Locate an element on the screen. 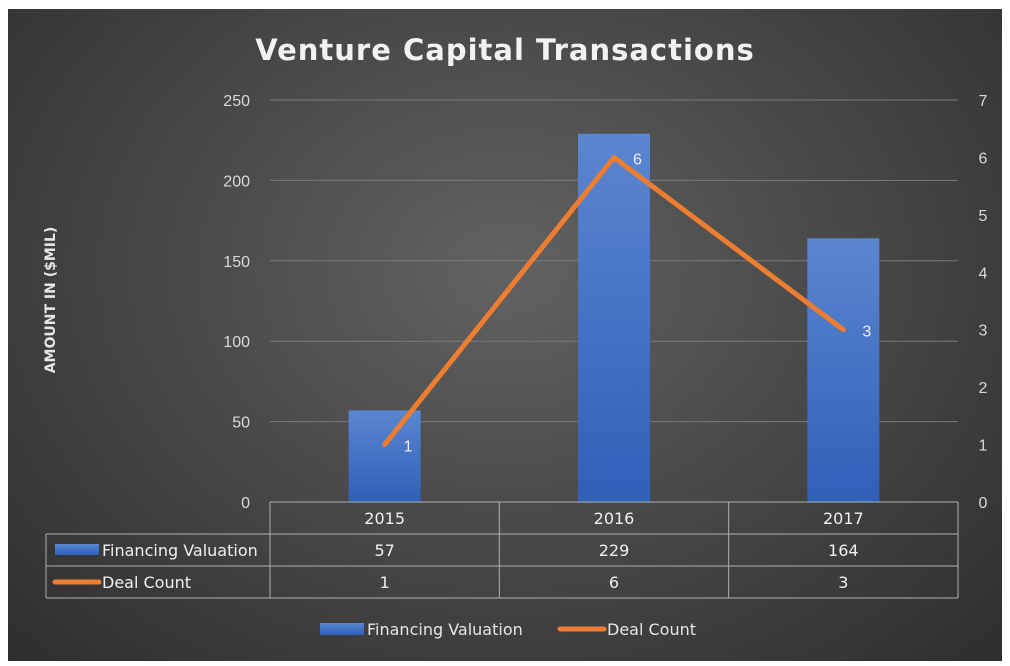 The image size is (1010, 666). table-cell: 1 is located at coordinates (385, 582).